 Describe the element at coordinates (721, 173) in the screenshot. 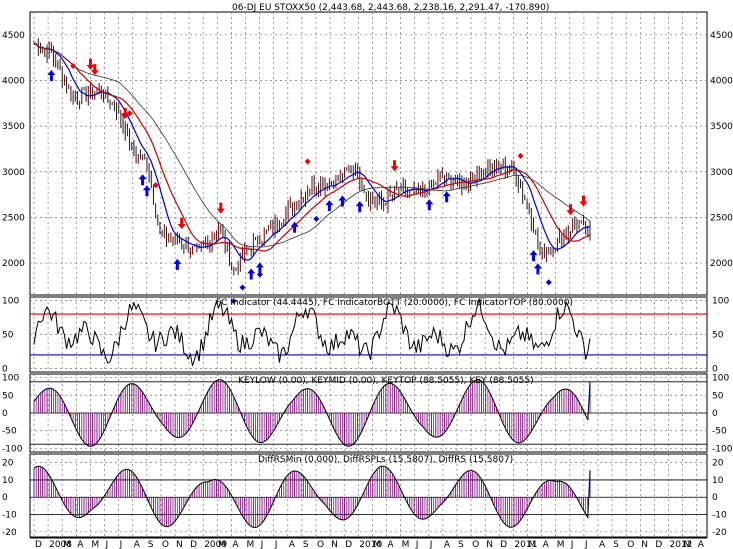

I see `y-tick-label-right: 3000` at that location.